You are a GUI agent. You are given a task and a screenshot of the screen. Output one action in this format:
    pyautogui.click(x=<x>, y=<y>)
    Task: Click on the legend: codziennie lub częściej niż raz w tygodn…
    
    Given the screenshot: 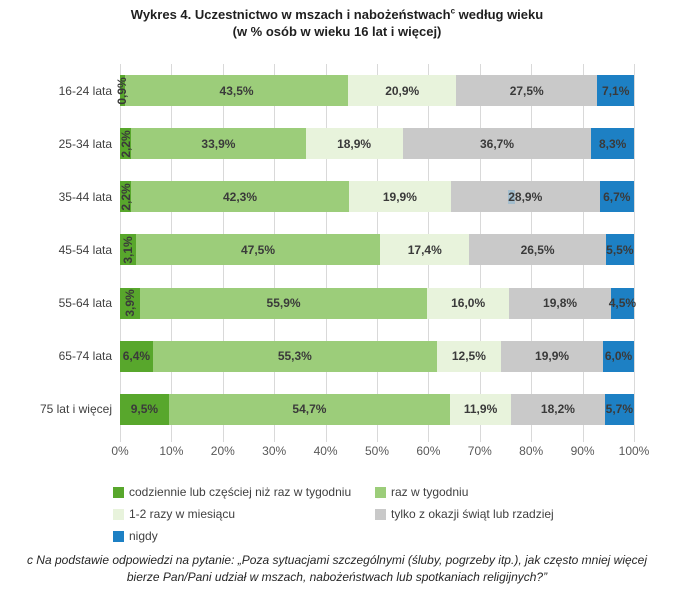 What is the action you would take?
    pyautogui.click(x=373, y=514)
    